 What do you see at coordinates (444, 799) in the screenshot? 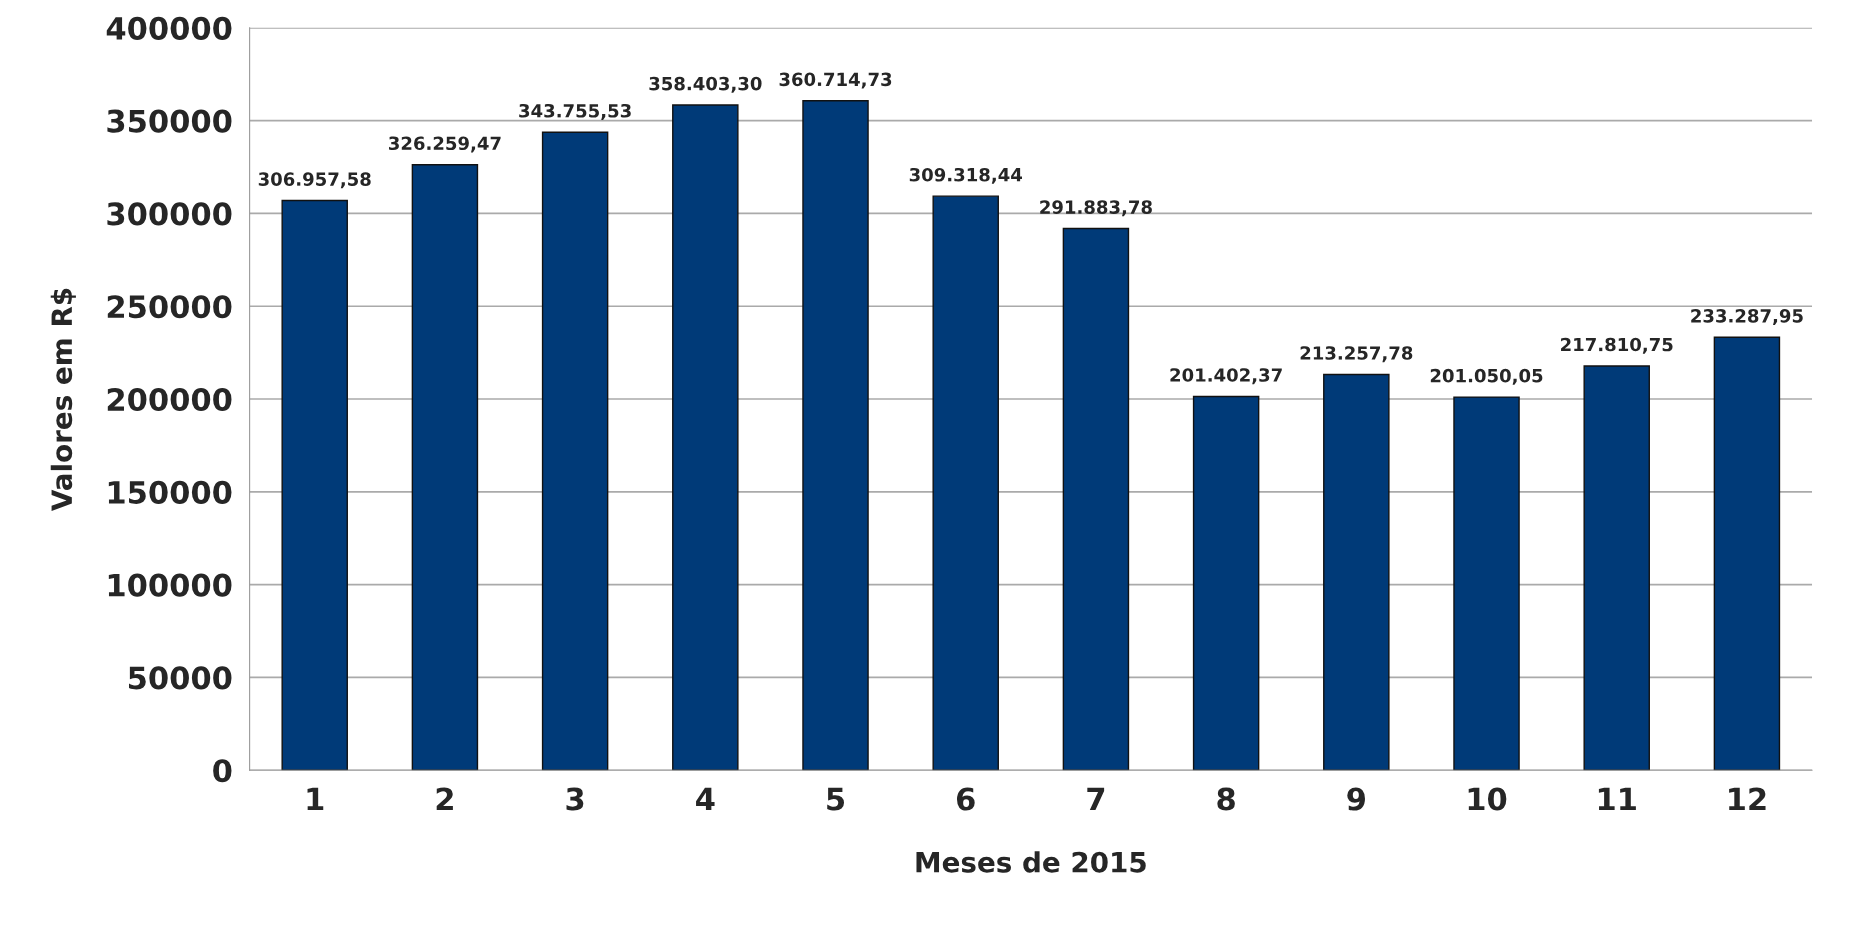
I see `x-tick-label: 2` at bounding box center [444, 799].